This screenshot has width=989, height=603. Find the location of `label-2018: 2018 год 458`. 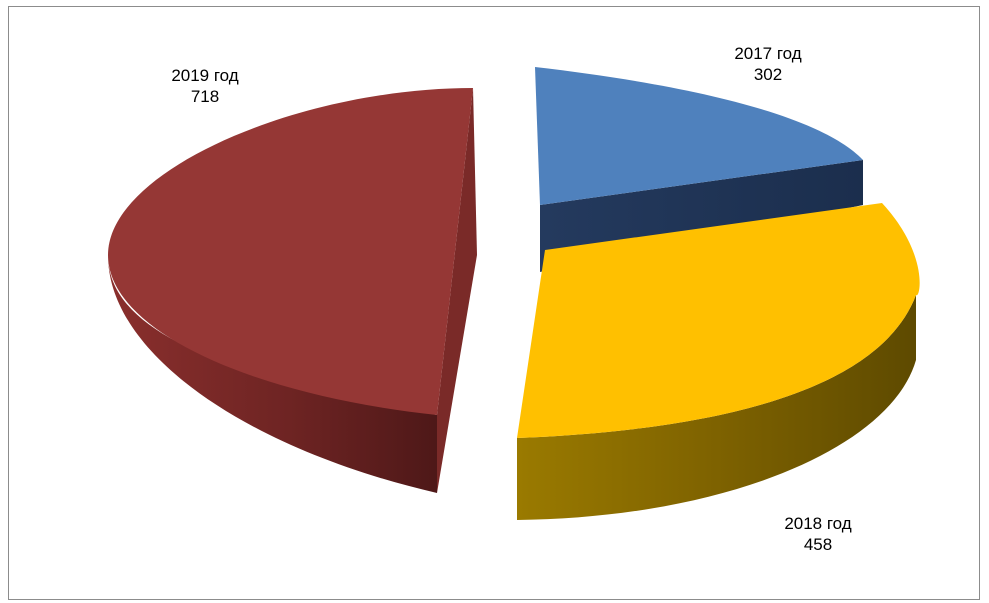

label-2018: 2018 год 458 is located at coordinates (817, 534).